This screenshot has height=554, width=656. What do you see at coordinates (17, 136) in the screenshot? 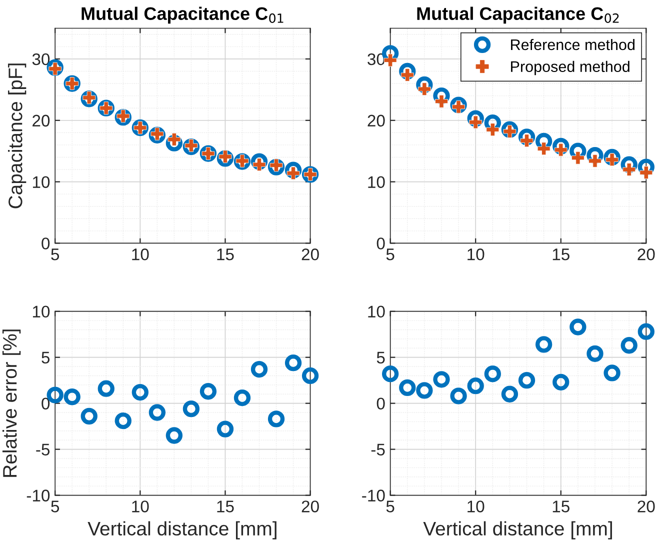
I see `y-axis-title: Capacitance [pF]` at bounding box center [17, 136].